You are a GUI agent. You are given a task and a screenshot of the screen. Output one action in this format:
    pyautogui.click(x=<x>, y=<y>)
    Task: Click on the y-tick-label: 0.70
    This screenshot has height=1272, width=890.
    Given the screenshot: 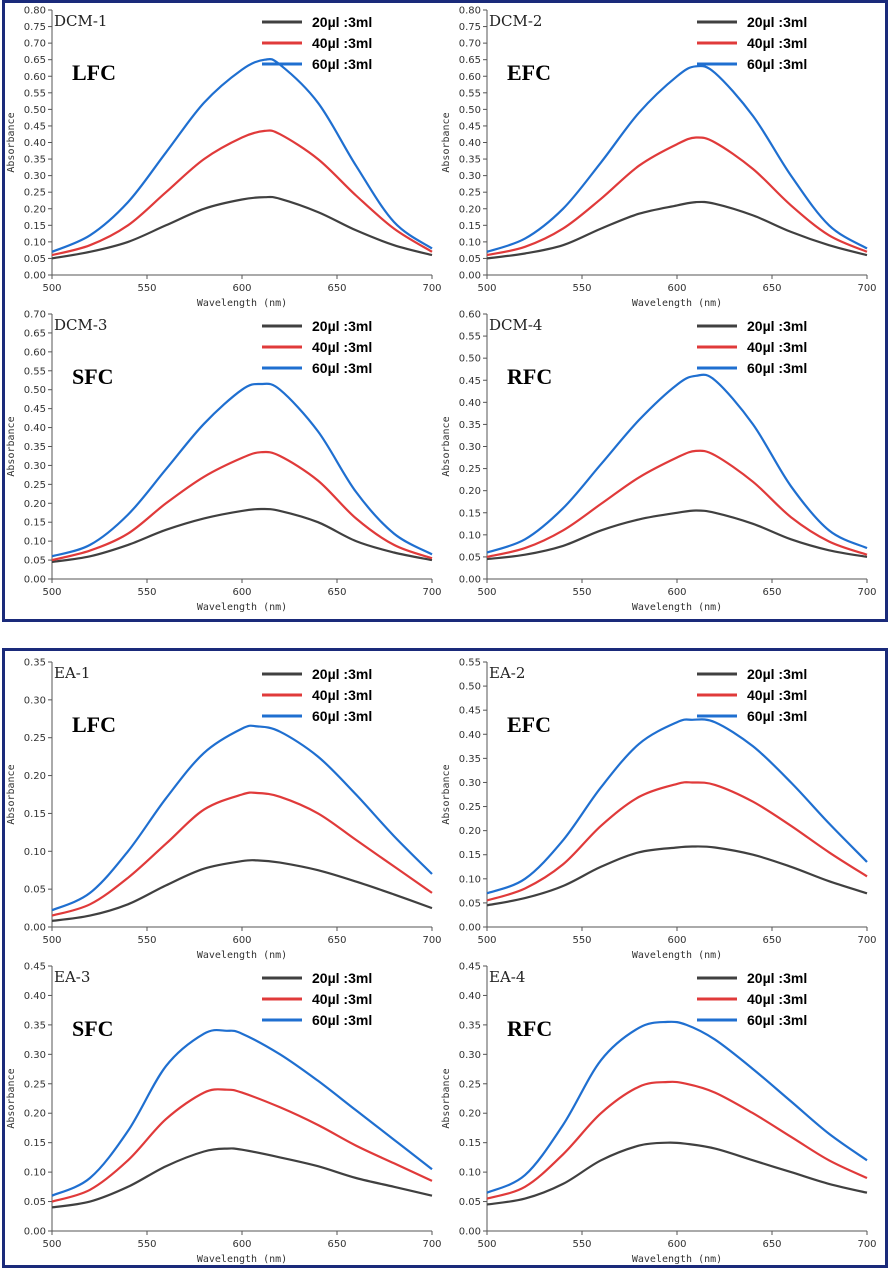 What is the action you would take?
    pyautogui.click(x=470, y=44)
    